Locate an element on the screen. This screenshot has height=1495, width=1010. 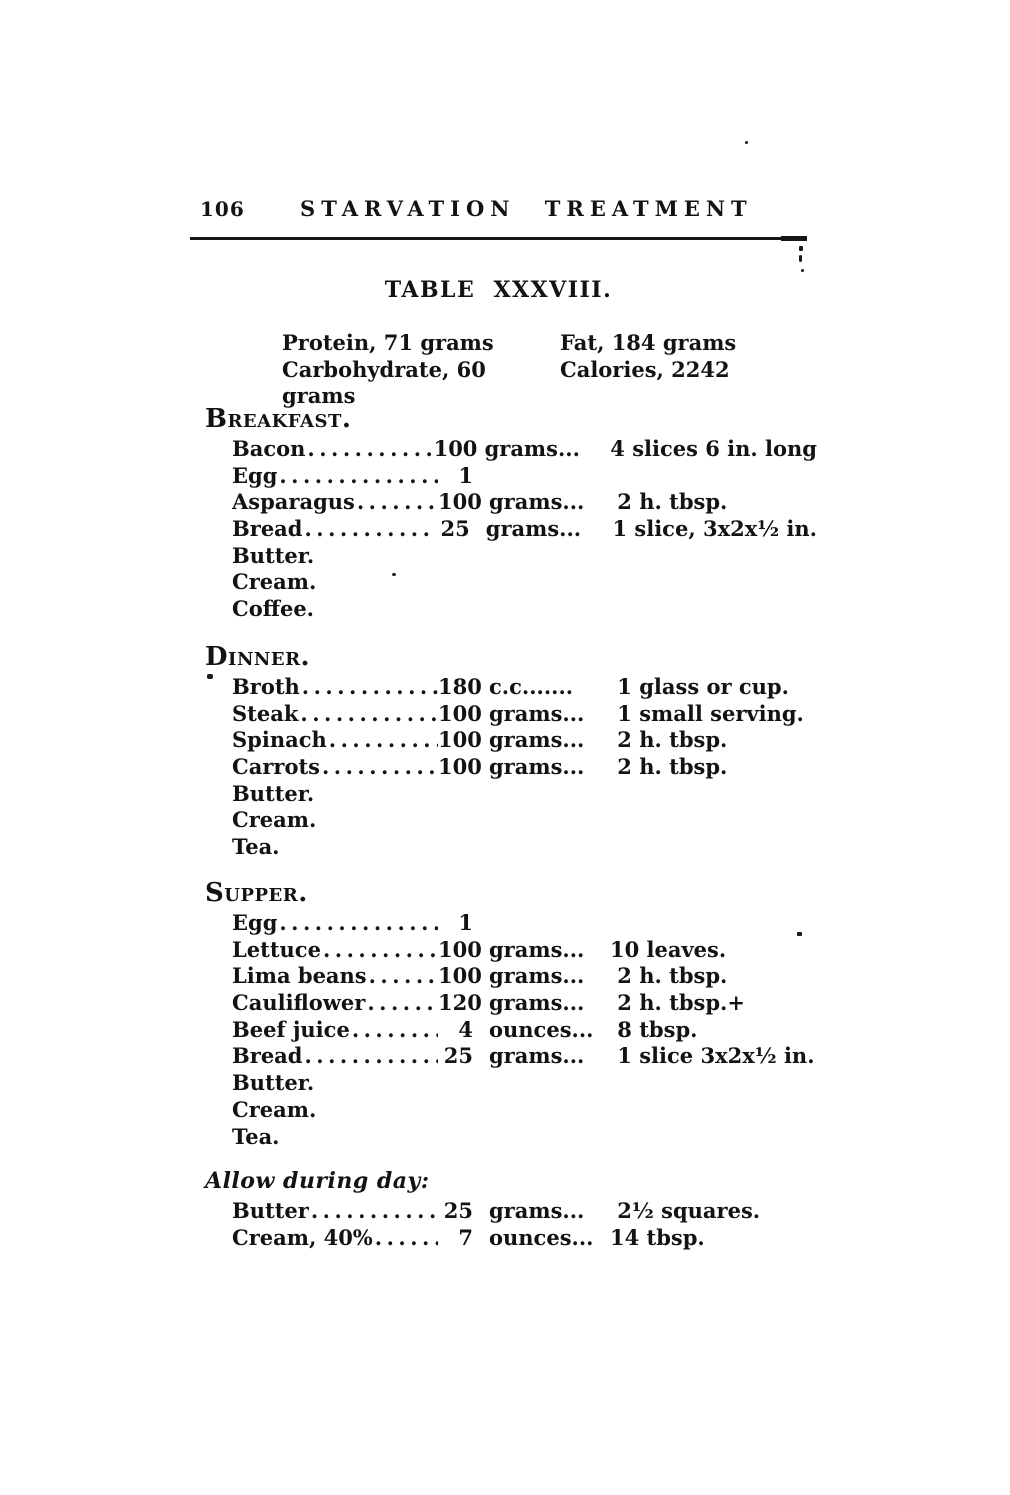
item-name: Broth is located at coordinates (266, 686).